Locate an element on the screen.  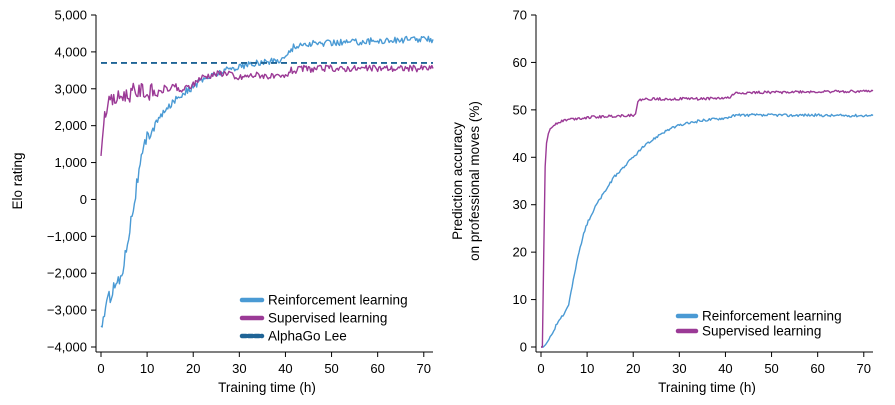
accuracy-x-tick-label: 10 is located at coordinates (587, 368).